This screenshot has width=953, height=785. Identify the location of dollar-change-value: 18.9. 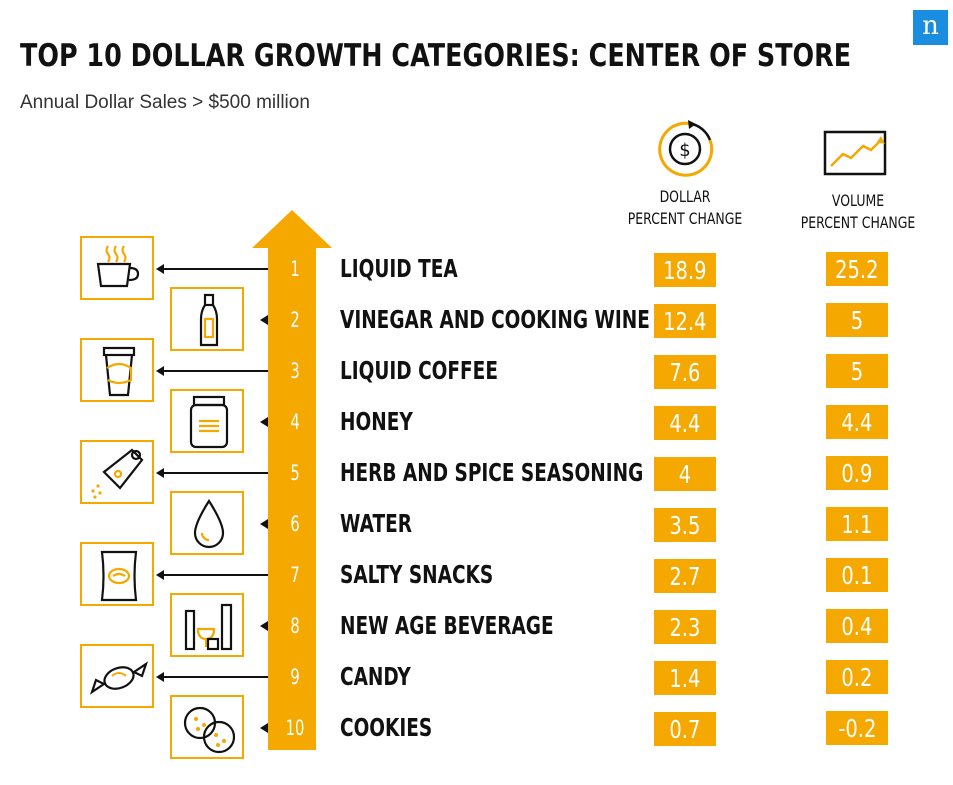
(685, 270).